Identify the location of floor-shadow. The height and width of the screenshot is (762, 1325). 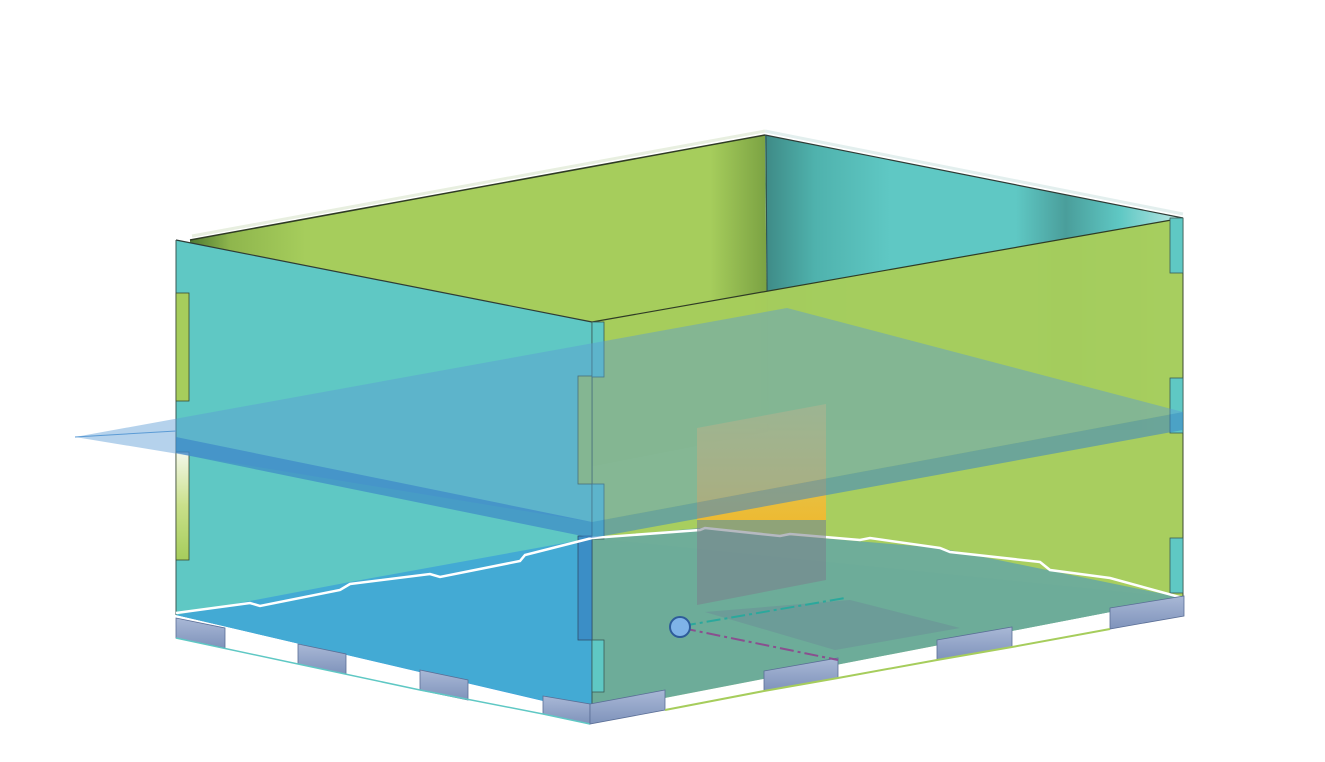
(832, 625).